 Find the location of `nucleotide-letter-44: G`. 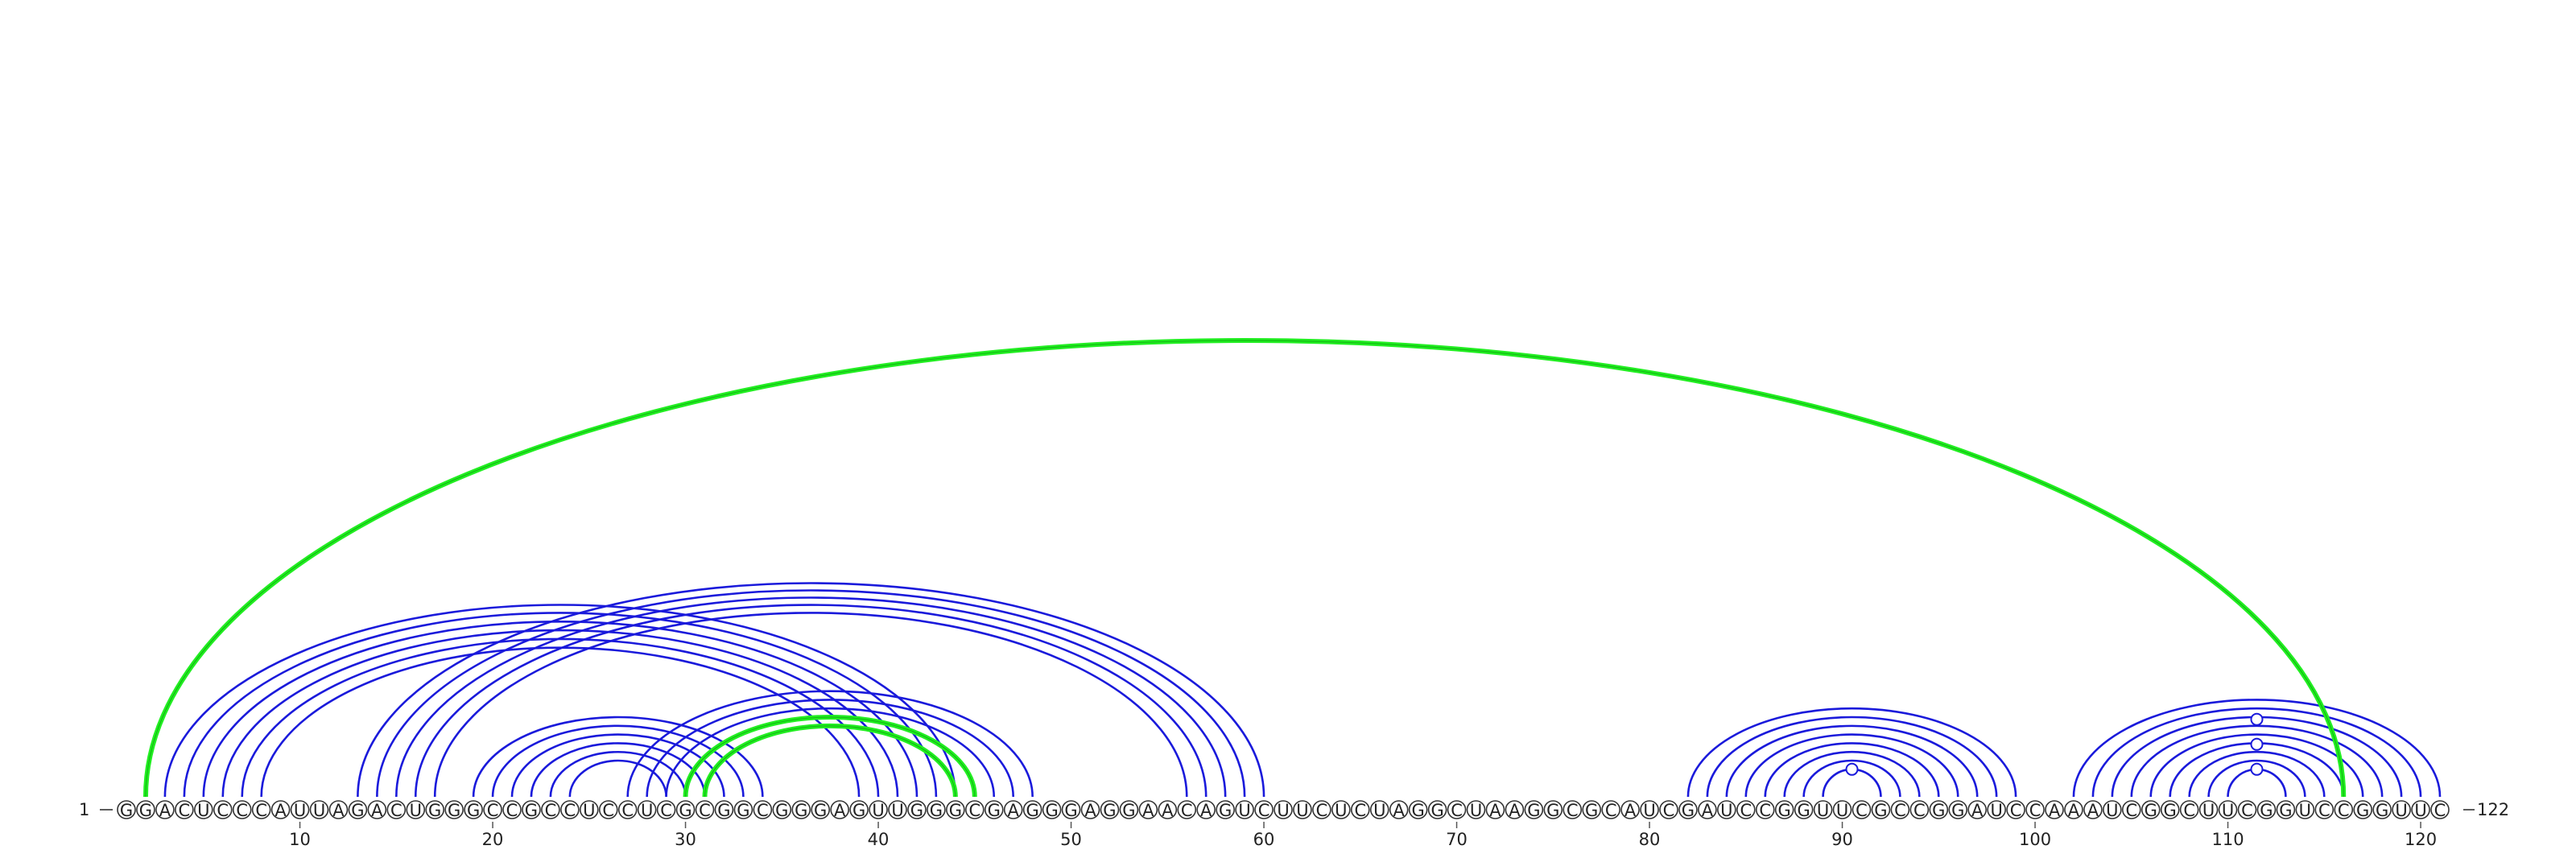

nucleotide-letter-44: G is located at coordinates (955, 811).